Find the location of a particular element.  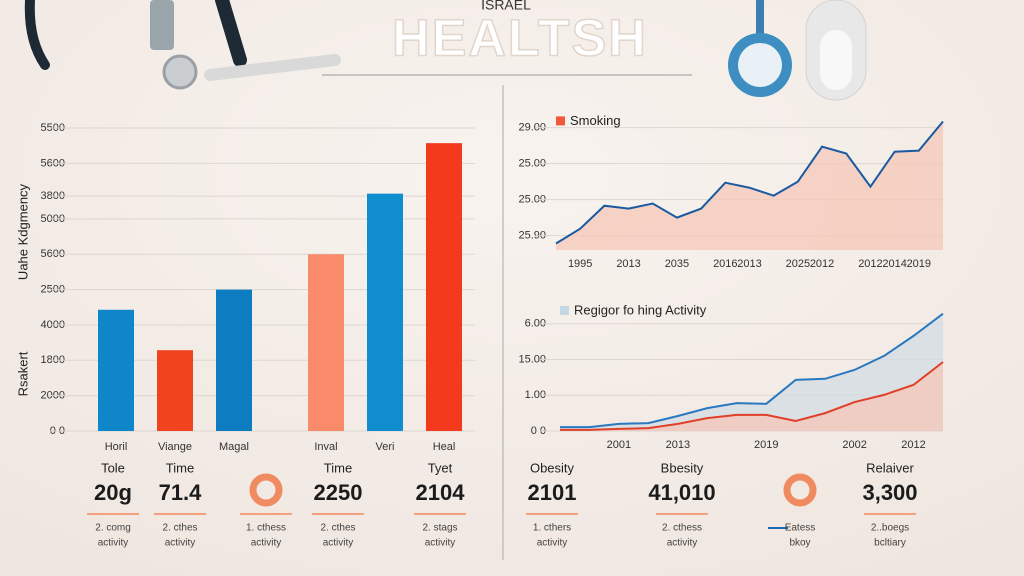

stat-label: Bbesity is located at coordinates (682, 467).